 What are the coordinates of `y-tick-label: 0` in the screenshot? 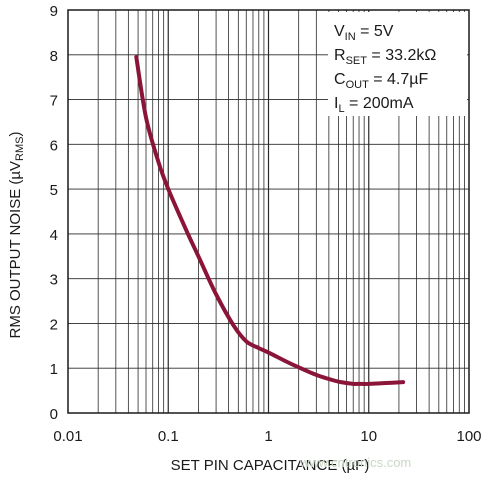 It's located at (54, 414).